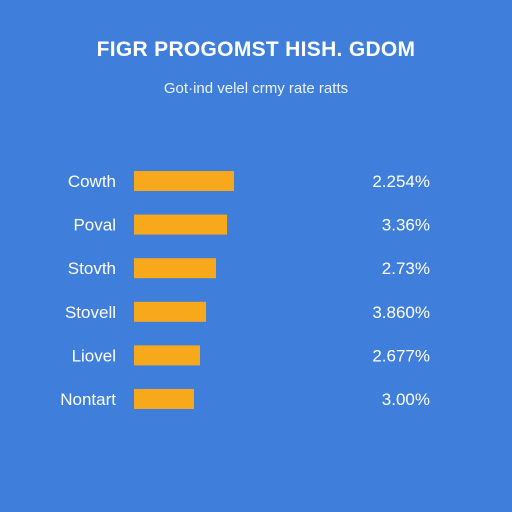 This screenshot has width=512, height=512. Describe the element at coordinates (256, 49) in the screenshot. I see `chart-title: FIGR PROGOMST HISH. GDOM` at that location.